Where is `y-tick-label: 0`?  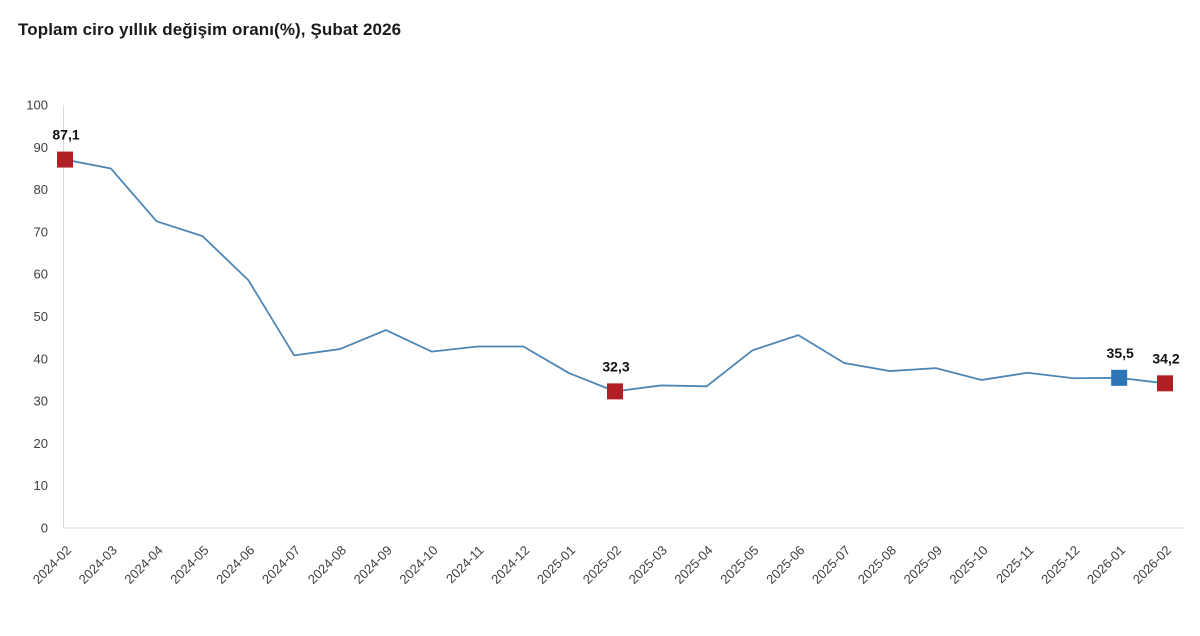
y-tick-label: 0 is located at coordinates (44, 528).